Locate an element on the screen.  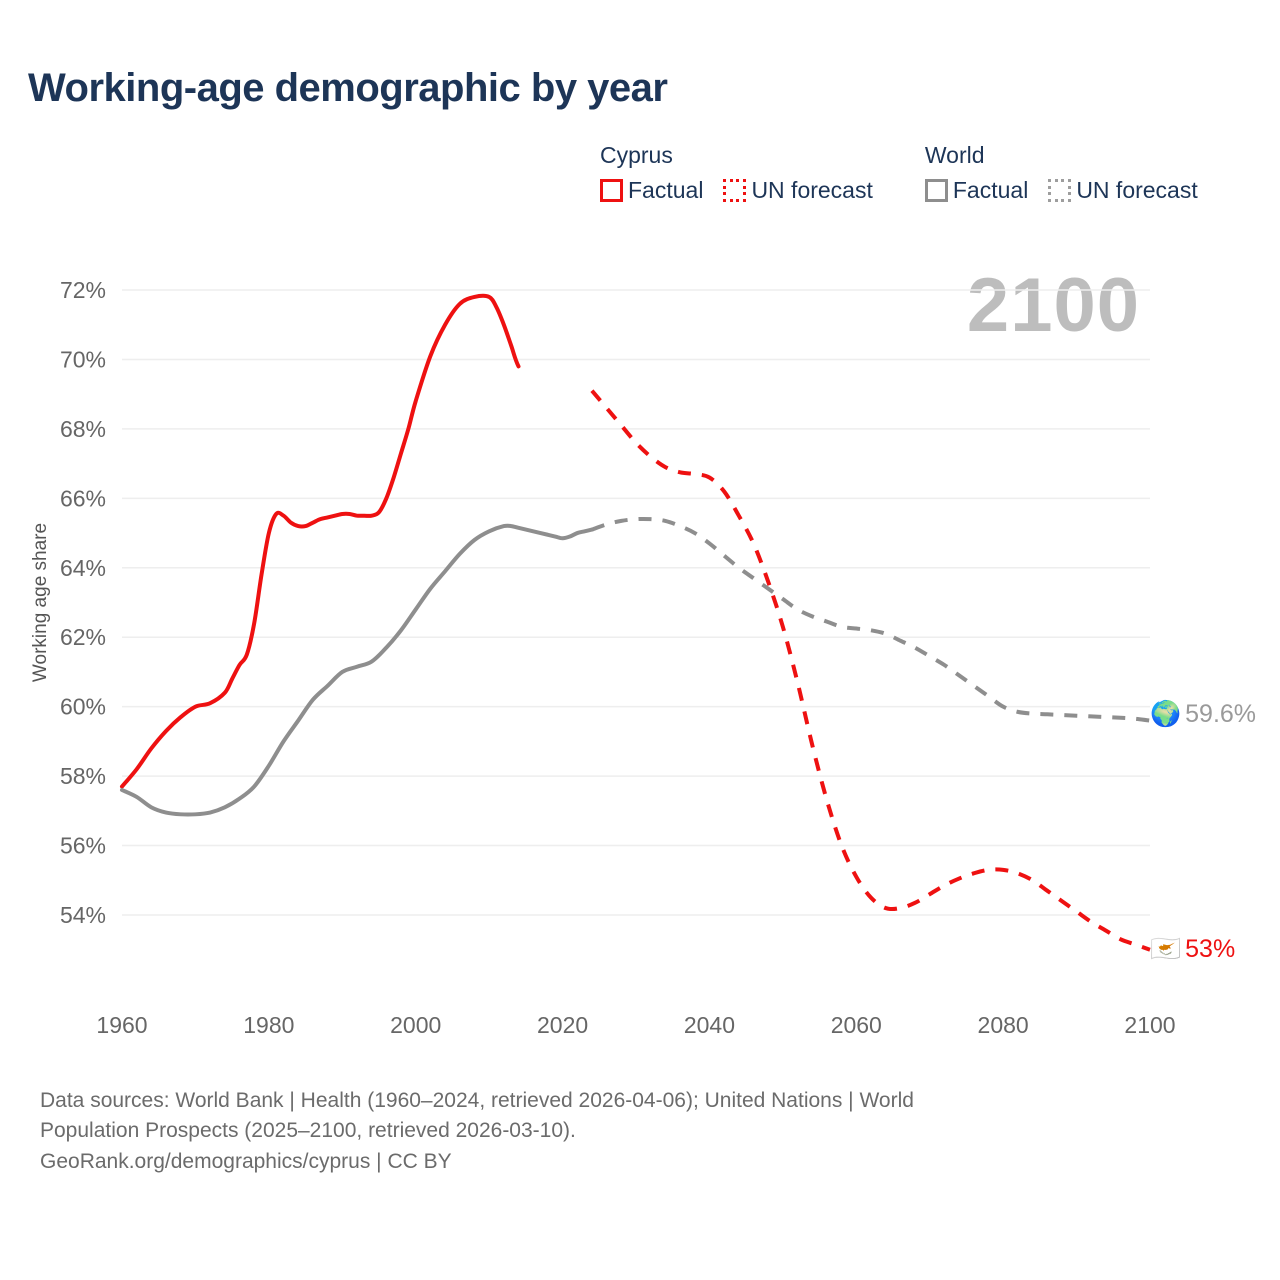
y-tick-label: 70% is located at coordinates (83, 359).